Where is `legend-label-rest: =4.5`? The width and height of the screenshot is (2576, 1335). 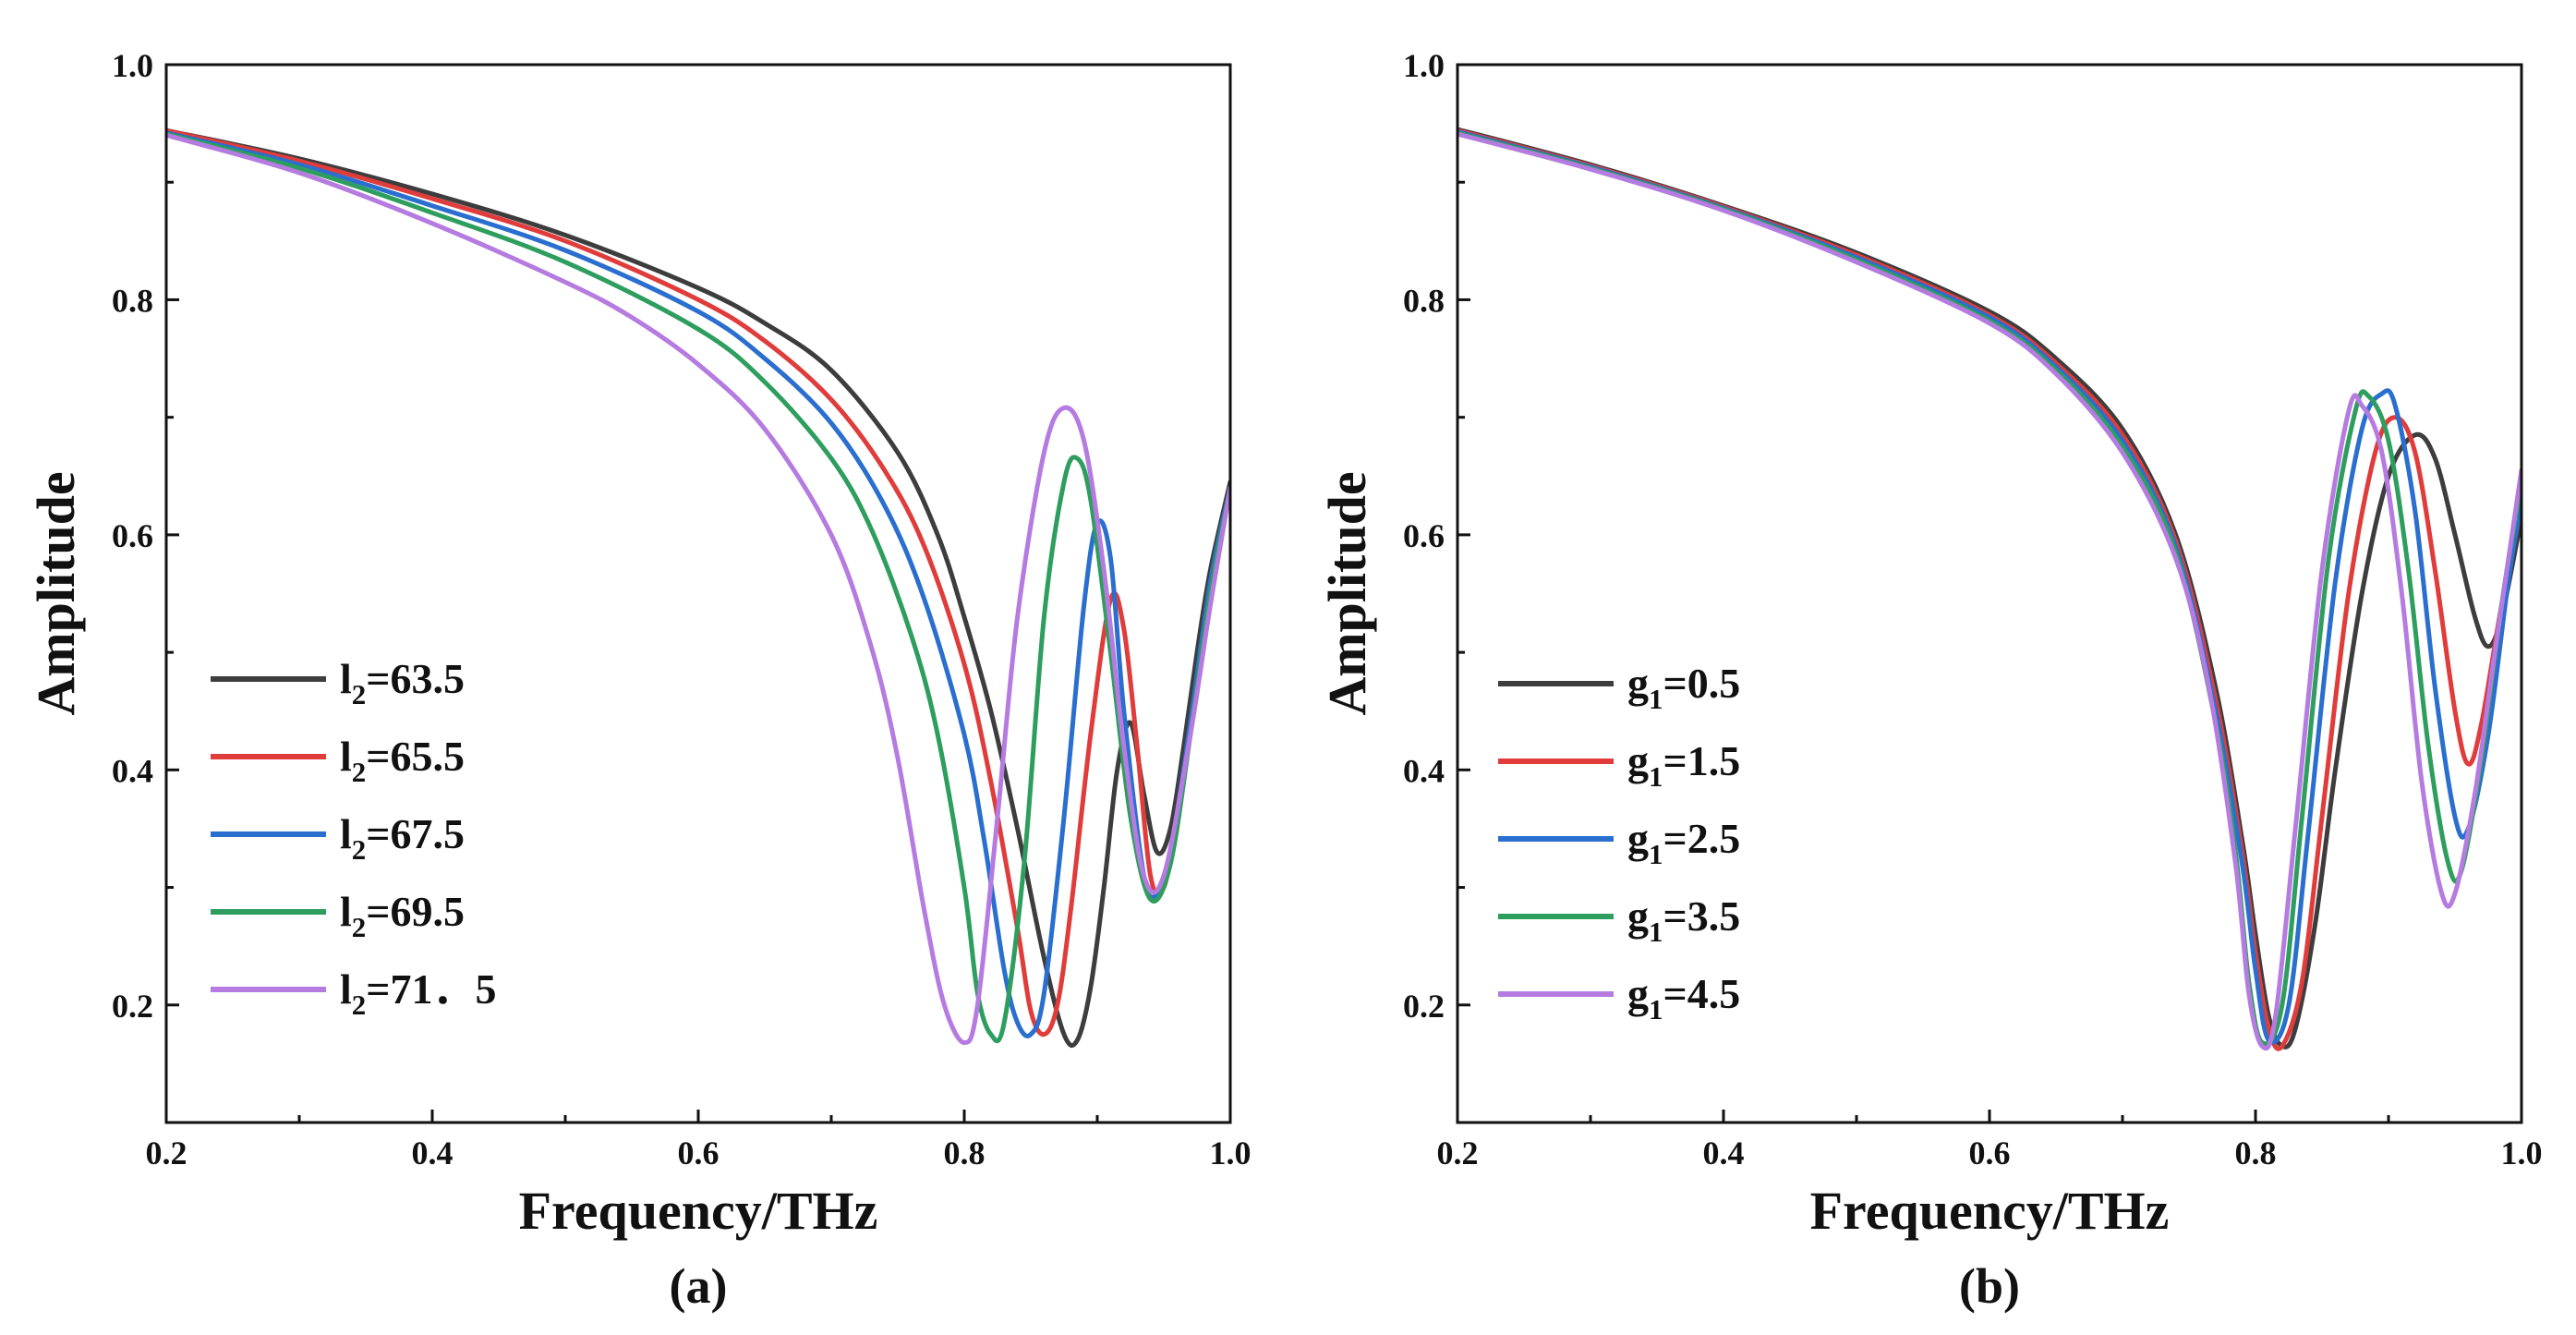 legend-label-rest: =4.5 is located at coordinates (1702, 994).